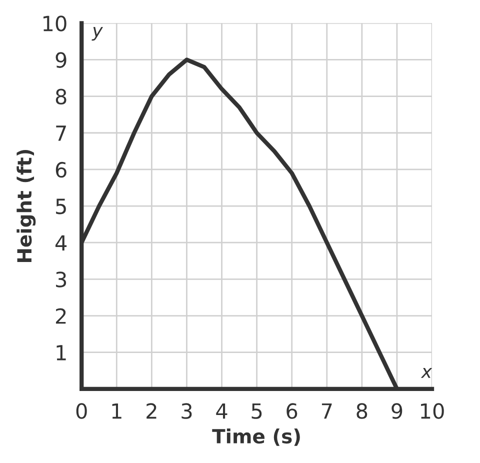 The height and width of the screenshot is (463, 480). Describe the element at coordinates (61, 133) in the screenshot. I see `y-tick-label: 7` at that location.